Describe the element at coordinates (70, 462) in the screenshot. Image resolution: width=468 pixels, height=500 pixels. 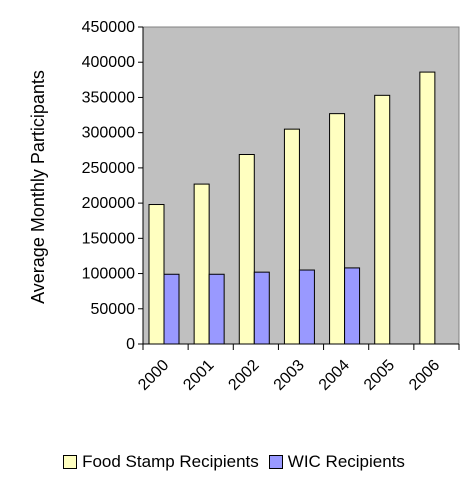
I see `legend-swatch-food-stamp` at that location.